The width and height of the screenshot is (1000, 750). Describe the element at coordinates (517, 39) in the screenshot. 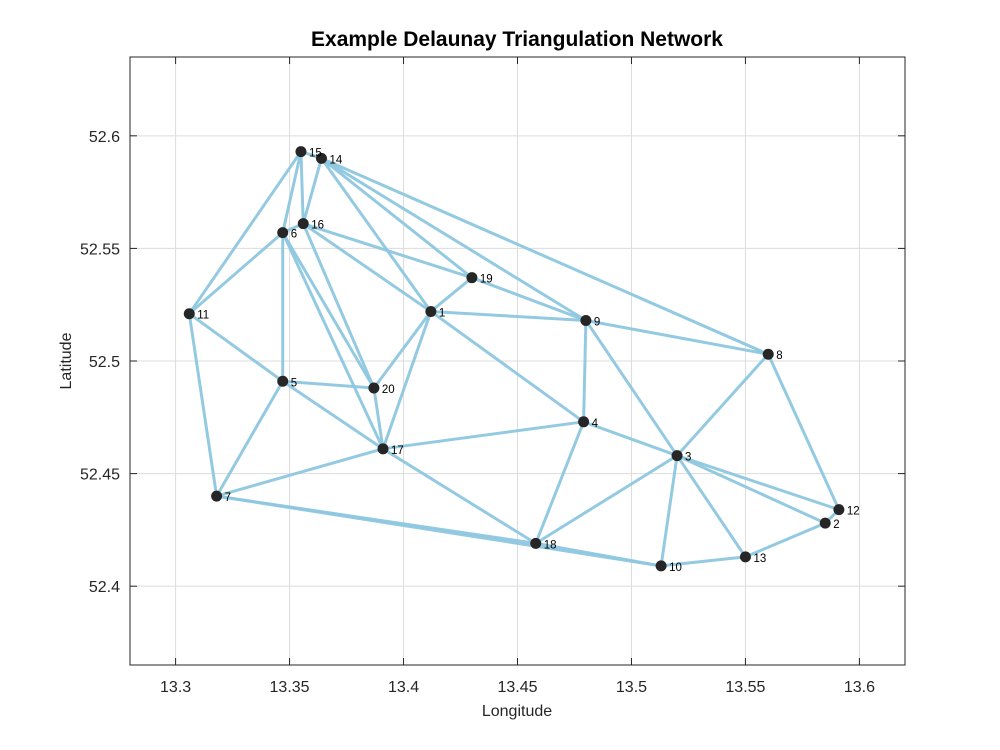

I see `chart-title: Example Delaunay Triangulation Network` at that location.